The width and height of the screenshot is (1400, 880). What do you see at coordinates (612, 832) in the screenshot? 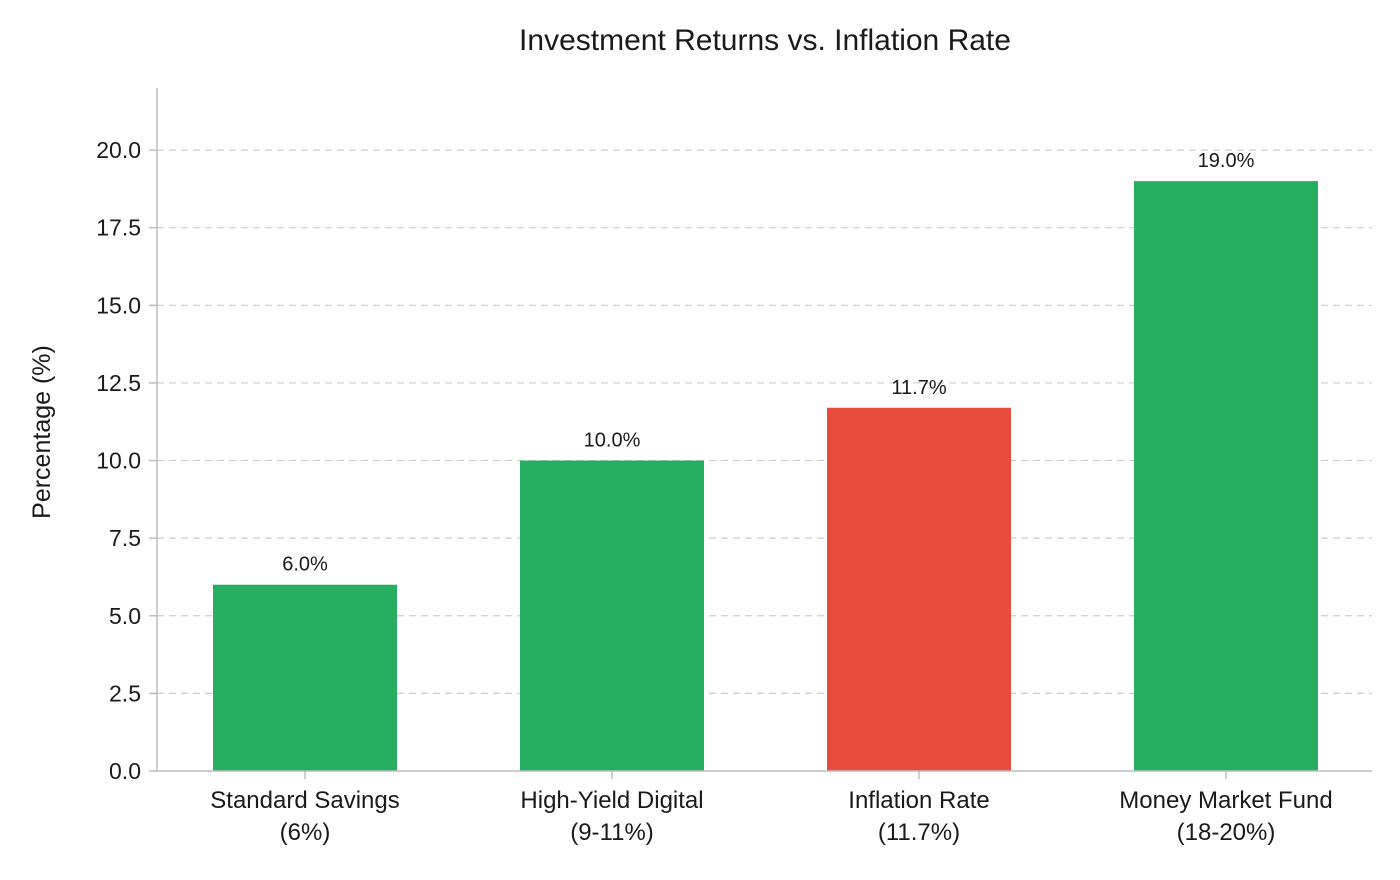
I see `x-tick-label: (9-11%)` at bounding box center [612, 832].